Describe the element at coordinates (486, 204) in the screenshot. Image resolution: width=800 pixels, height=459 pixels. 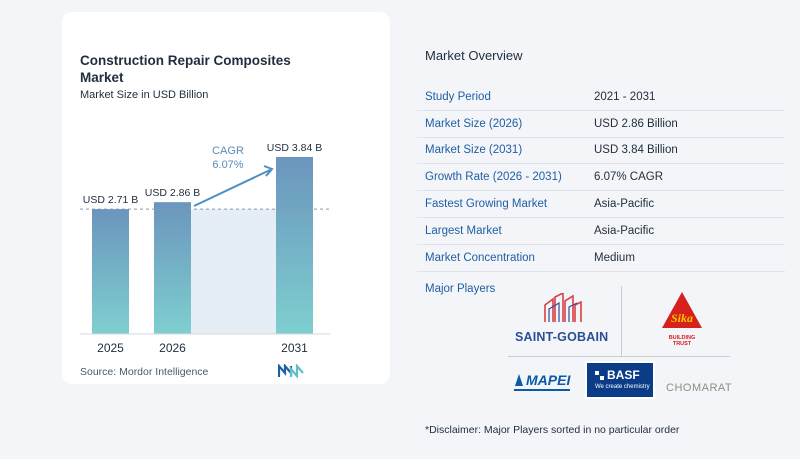
I see `overview-label: Fastest Growing Market` at that location.